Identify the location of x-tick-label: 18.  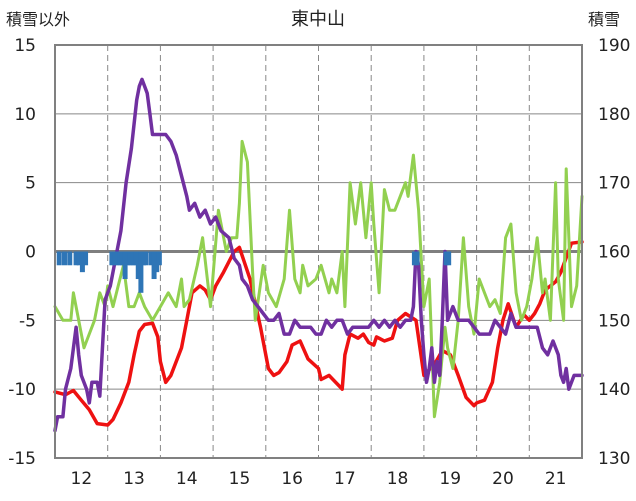
(398, 479).